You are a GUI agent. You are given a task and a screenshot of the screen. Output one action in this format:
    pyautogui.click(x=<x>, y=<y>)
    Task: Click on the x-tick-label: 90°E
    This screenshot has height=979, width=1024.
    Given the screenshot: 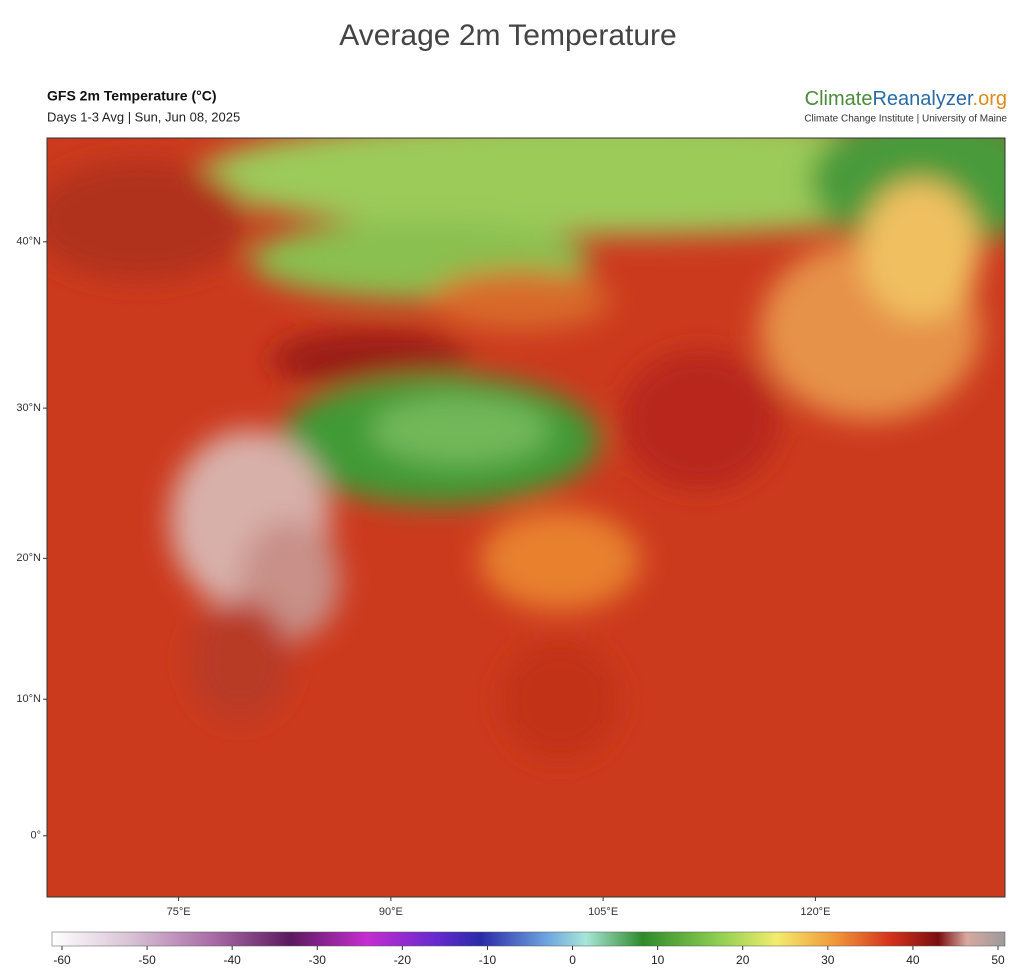 What is the action you would take?
    pyautogui.click(x=391, y=912)
    